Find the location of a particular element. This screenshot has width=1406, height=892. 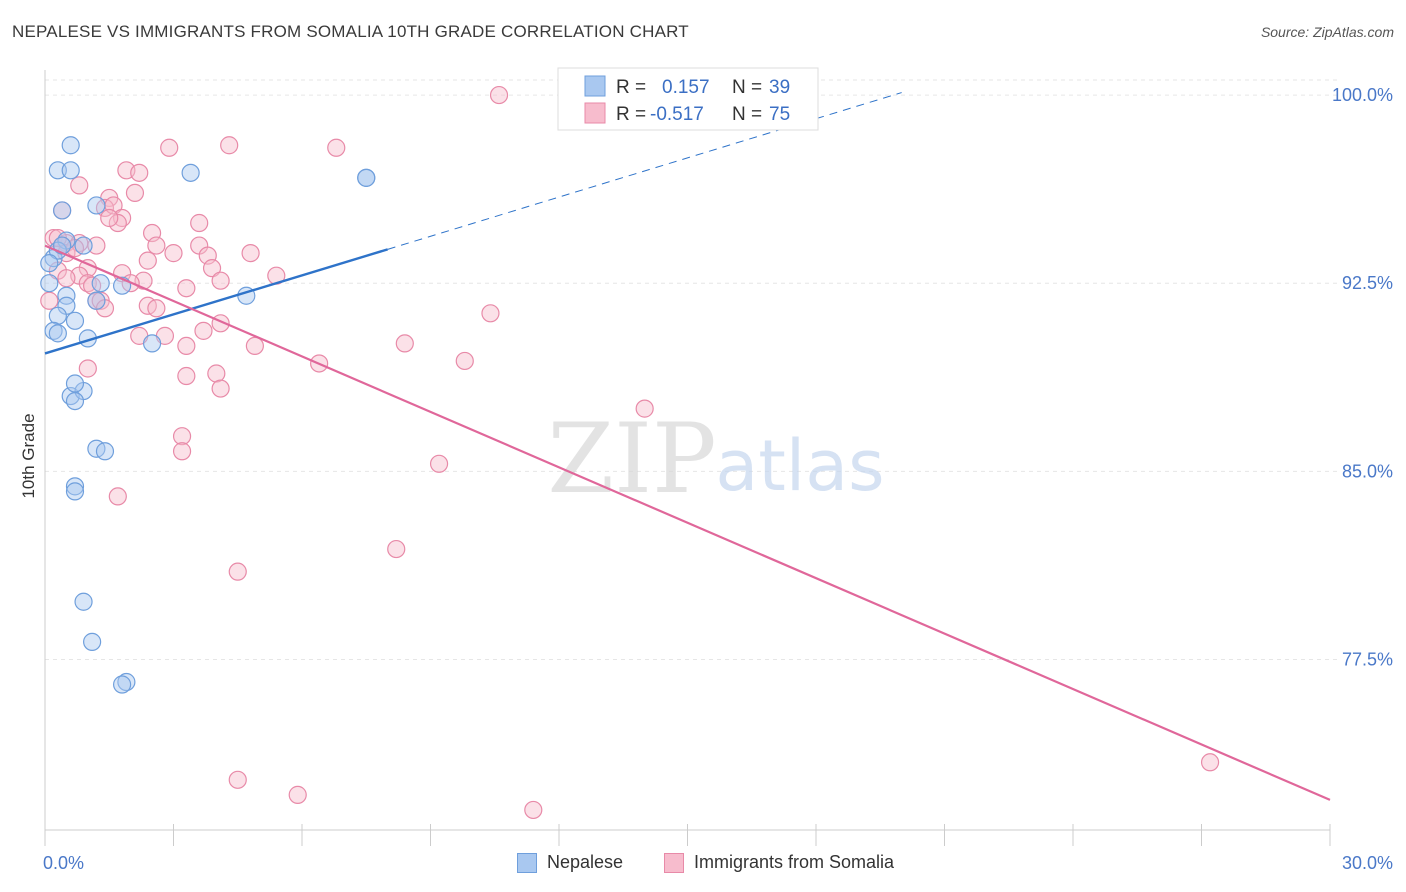

legend-n-value-2: 75 is located at coordinates (779, 114).